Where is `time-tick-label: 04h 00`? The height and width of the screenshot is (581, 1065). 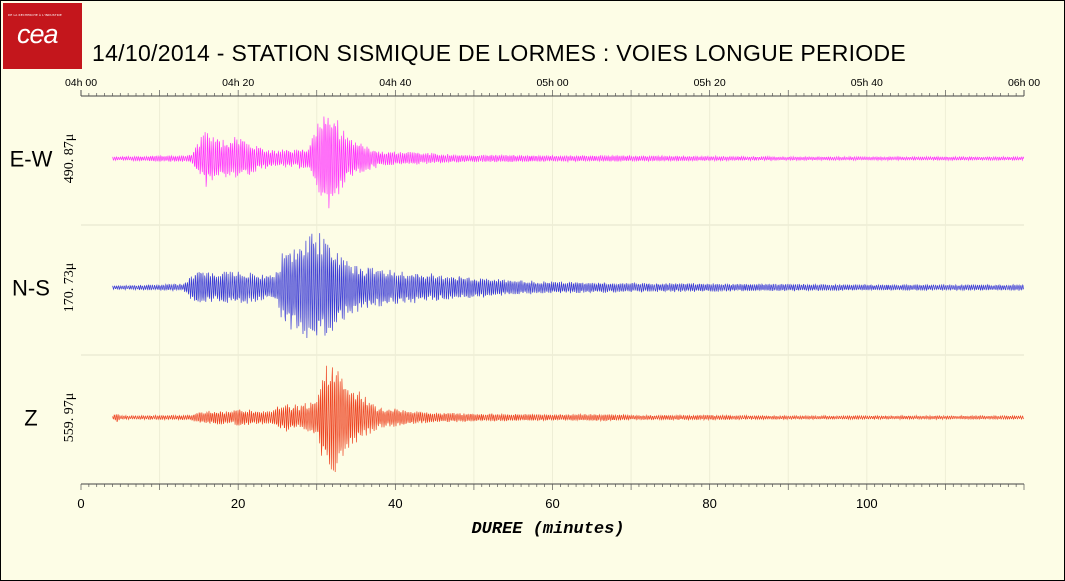
time-tick-label: 04h 00 is located at coordinates (81, 83).